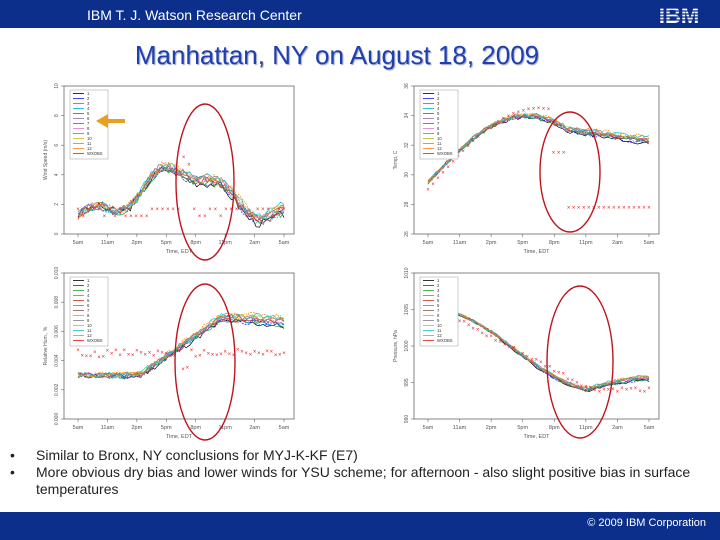 The width and height of the screenshot is (720, 540). What do you see at coordinates (88, 310) in the screenshot?
I see `legend-label: 7` at bounding box center [88, 310].